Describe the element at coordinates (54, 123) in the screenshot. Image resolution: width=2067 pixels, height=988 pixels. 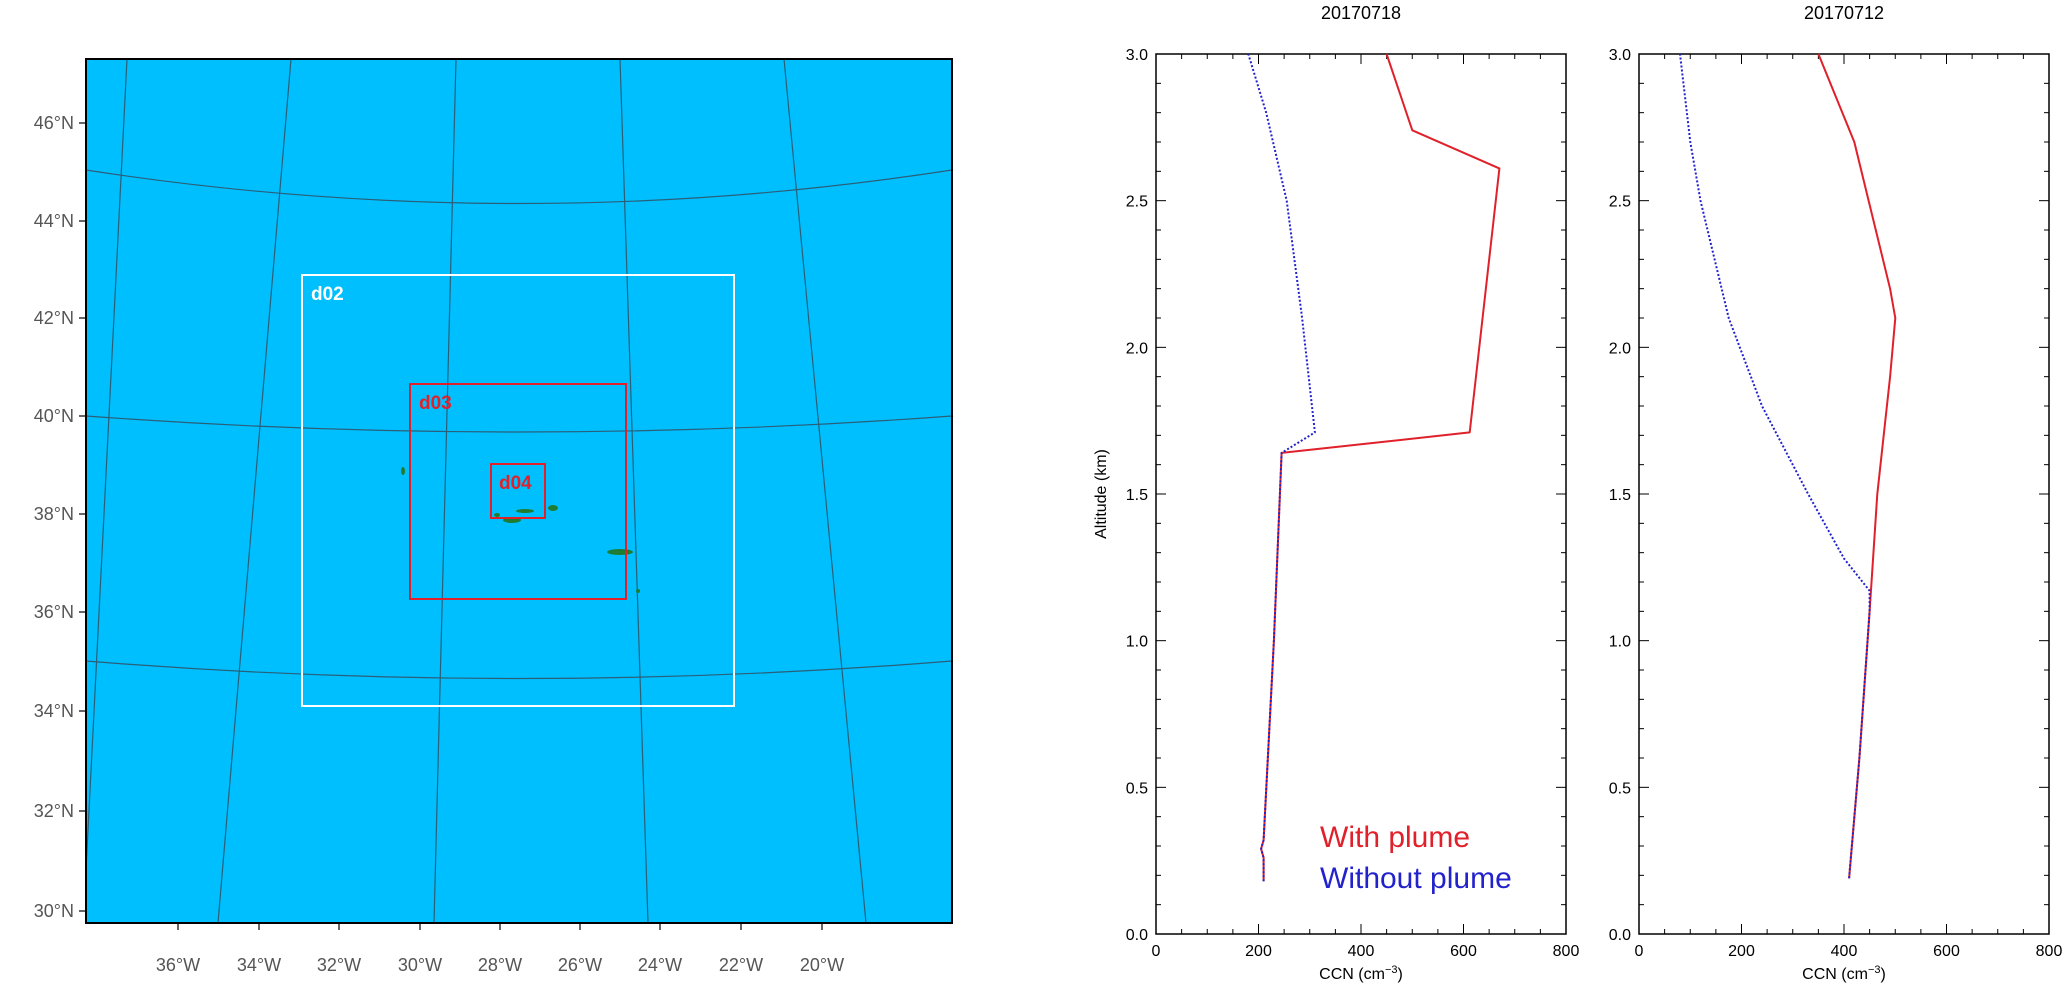
I see `lat-label: 46°N` at that location.